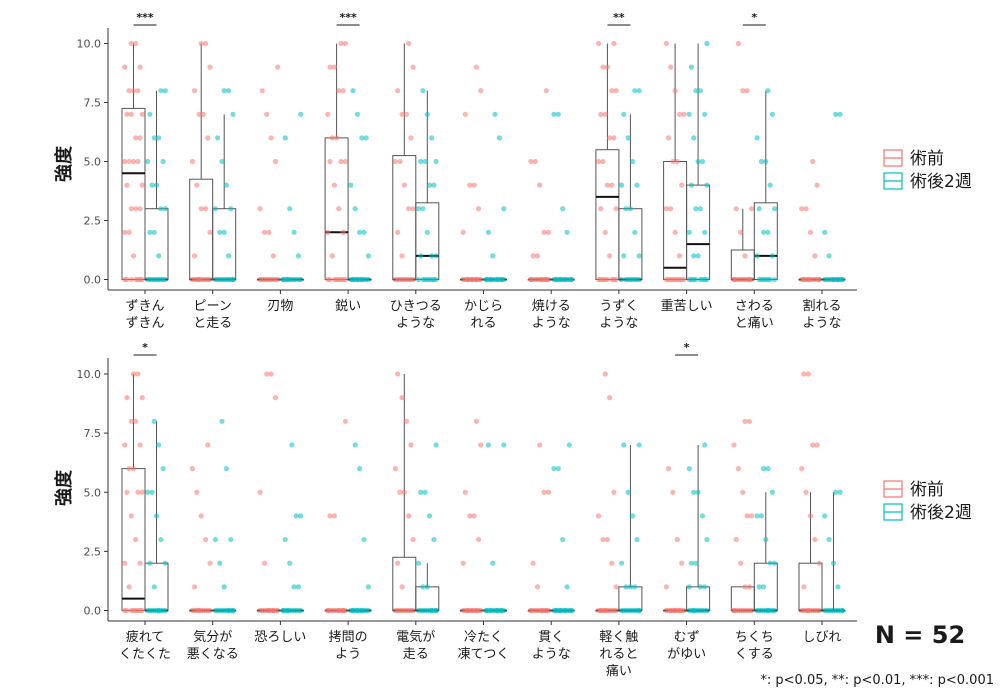 The height and width of the screenshot is (692, 1000). I want to click on x-tick-label-line: 痛い, so click(619, 671).